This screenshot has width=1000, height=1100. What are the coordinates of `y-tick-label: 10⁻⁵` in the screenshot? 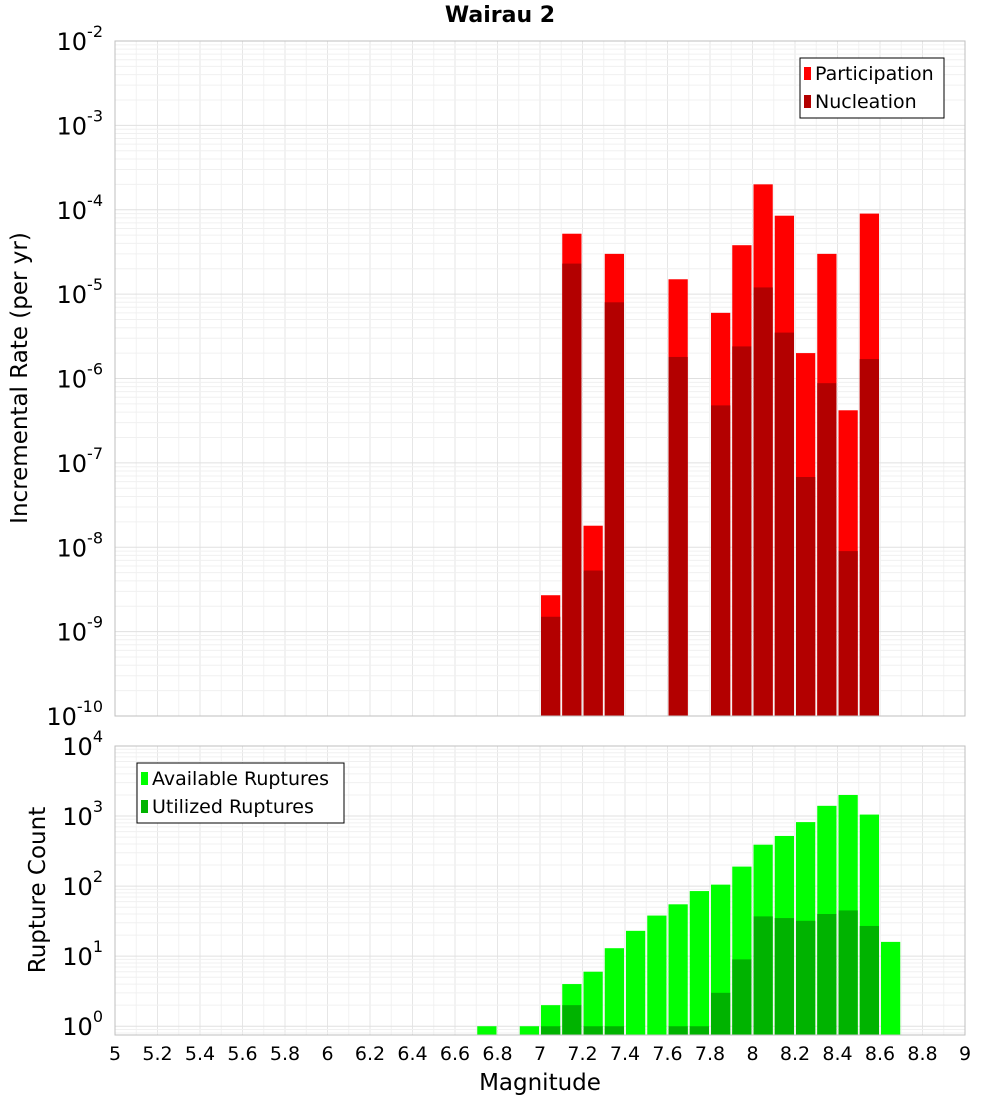 It's located at (80, 292).